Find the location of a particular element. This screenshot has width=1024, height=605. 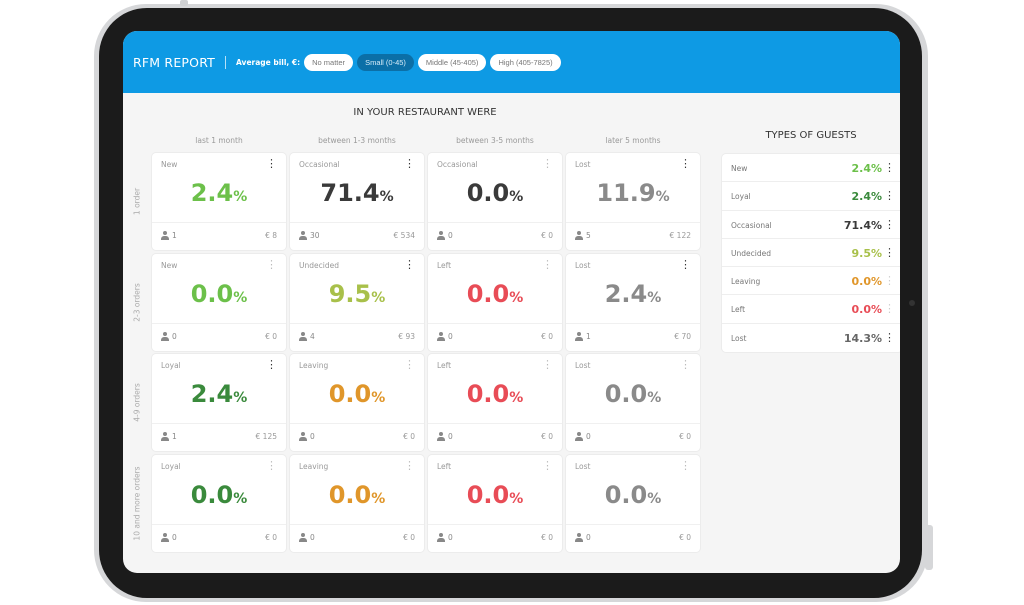

row-header-2-3-orders: 2-3 orders is located at coordinates (137, 302).